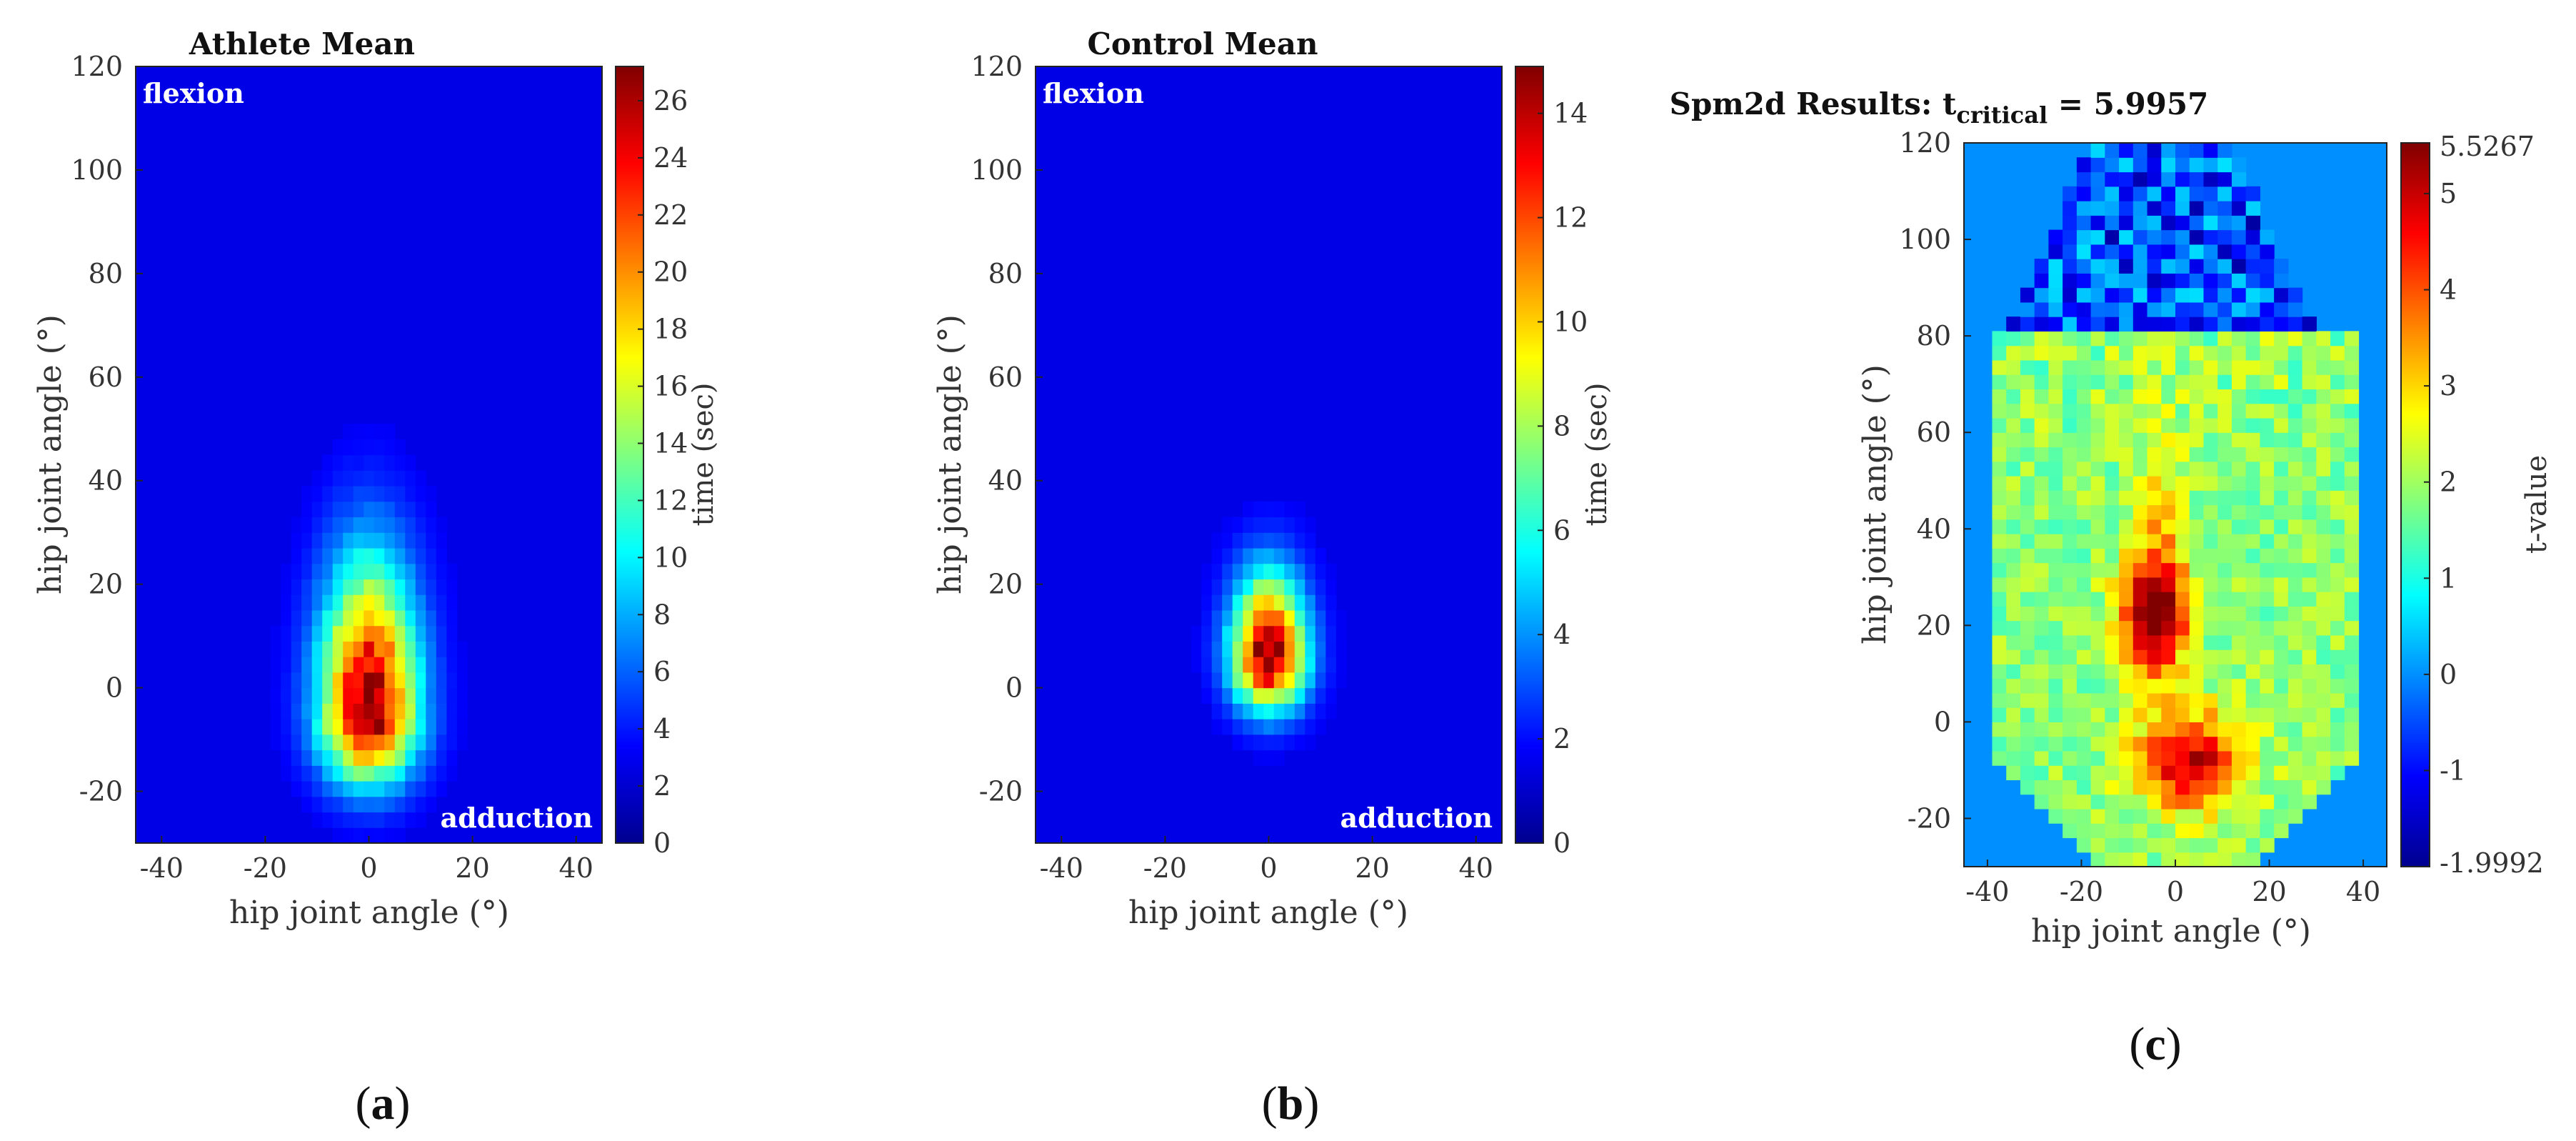 This screenshot has height=1141, width=2576. Describe the element at coordinates (106, 481) in the screenshot. I see `y-tick-label: 40` at that location.